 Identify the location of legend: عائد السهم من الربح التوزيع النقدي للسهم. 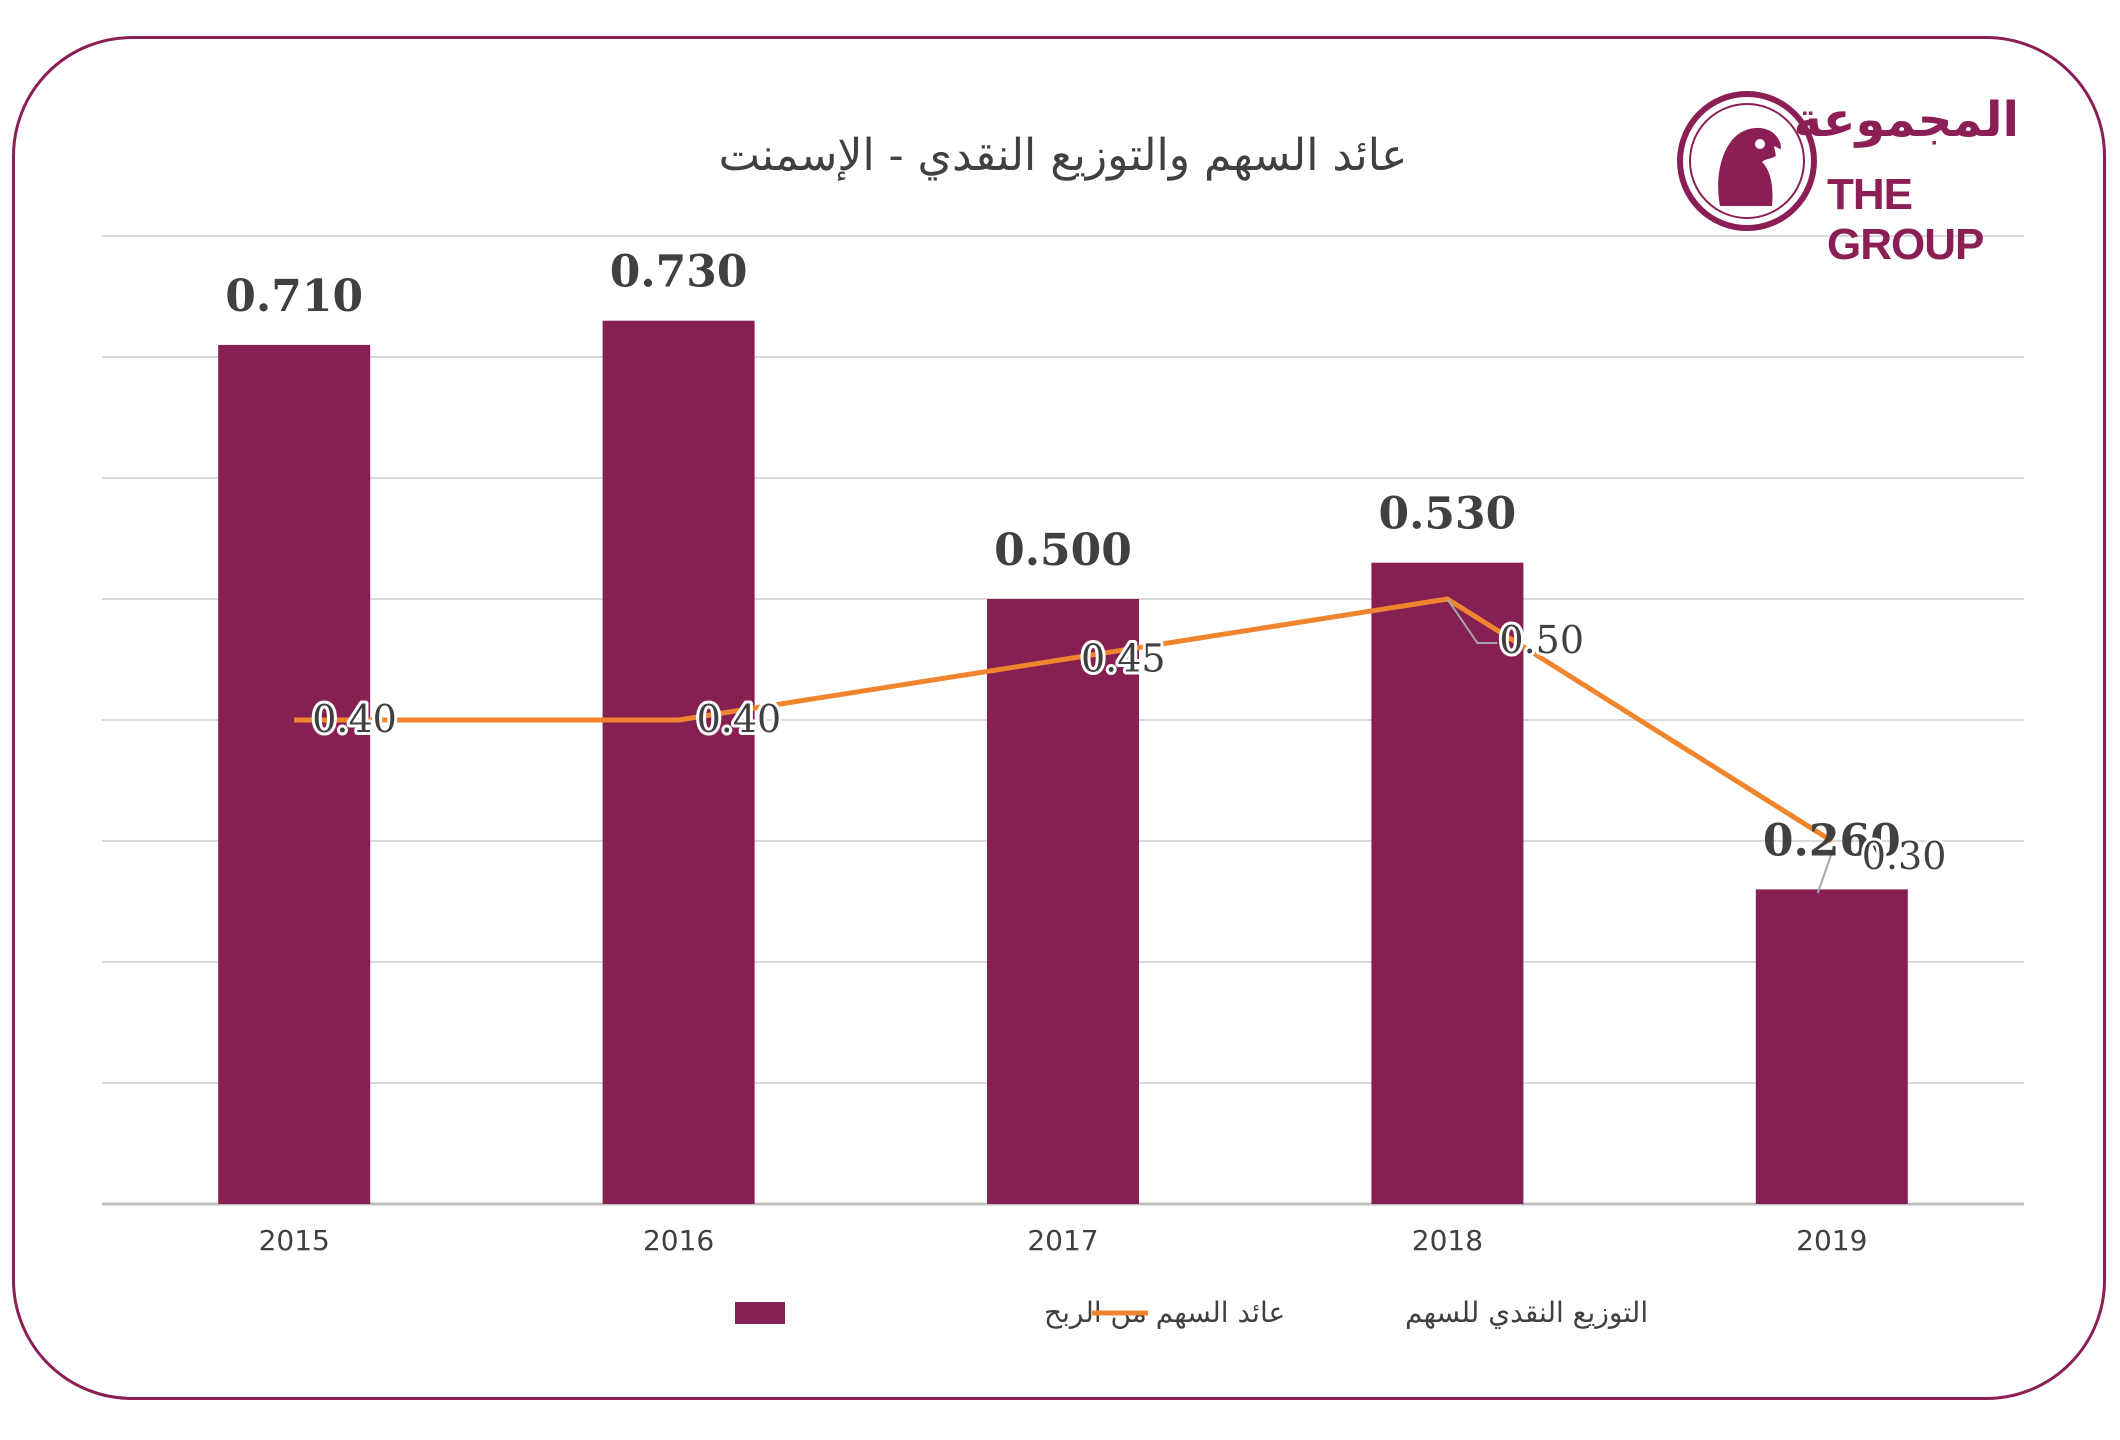
(1191, 1312).